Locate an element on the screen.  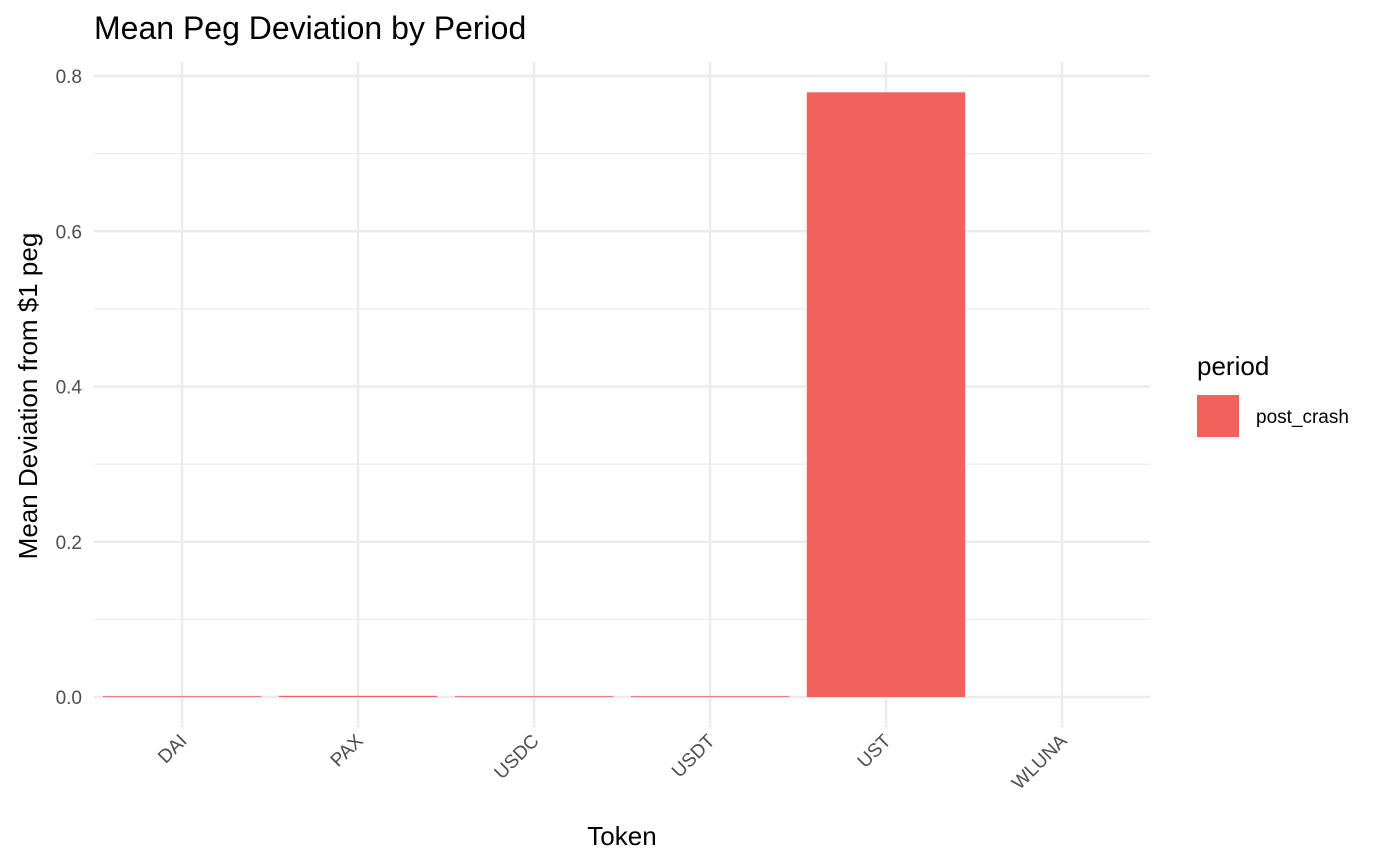
legend-title: period is located at coordinates (1233, 366).